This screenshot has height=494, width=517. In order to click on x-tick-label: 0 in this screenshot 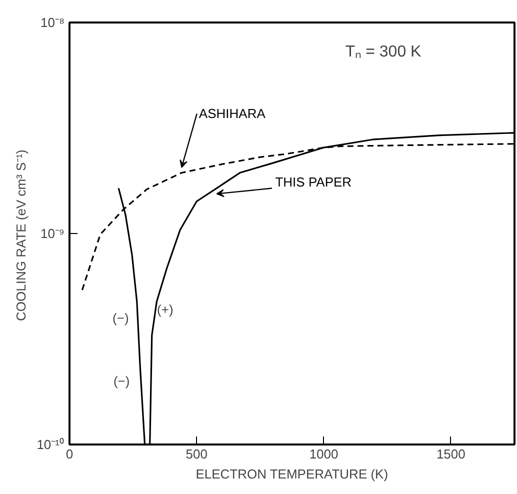, I will do `click(70, 454)`.